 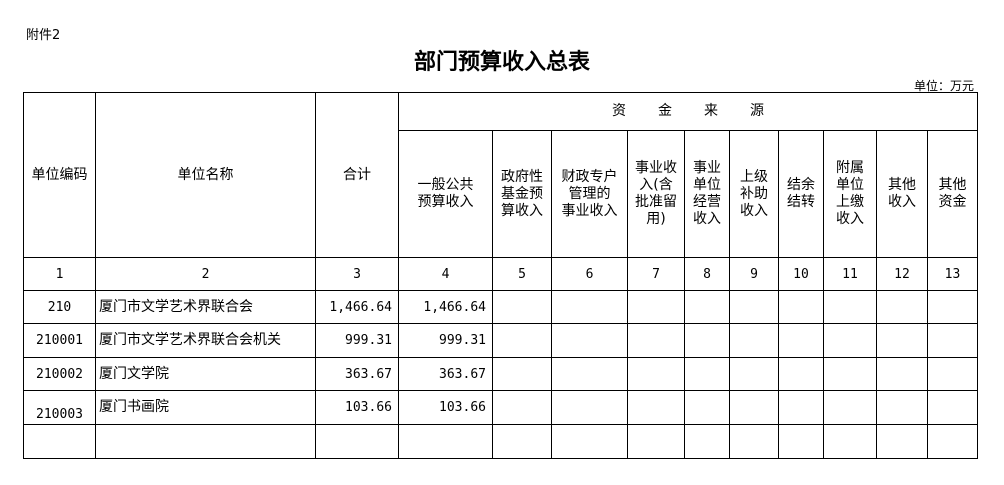 I want to click on header-source-2: 政府性 基金预 算收入, so click(x=522, y=194).